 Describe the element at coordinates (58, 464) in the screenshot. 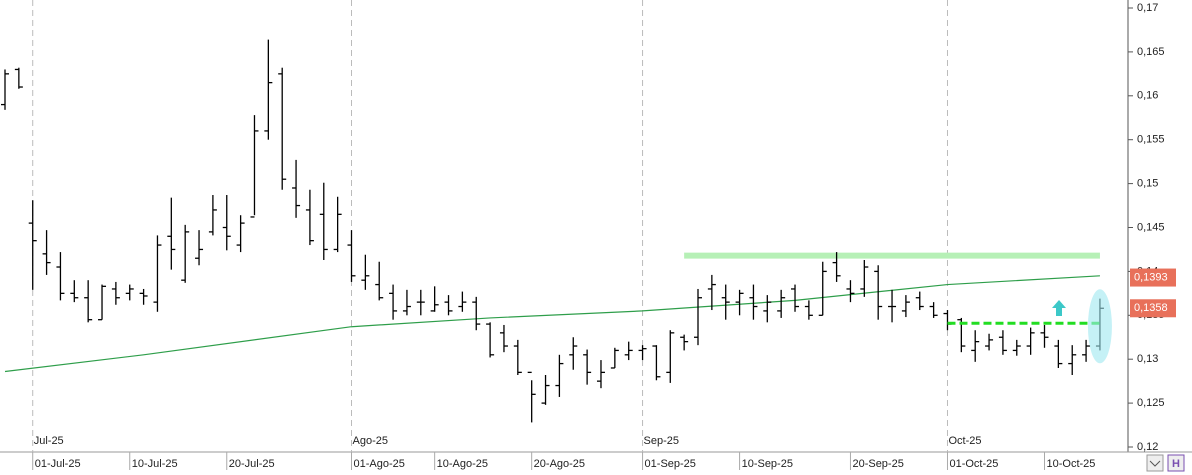

I see `x-tick-label: 01-Jul-25` at that location.